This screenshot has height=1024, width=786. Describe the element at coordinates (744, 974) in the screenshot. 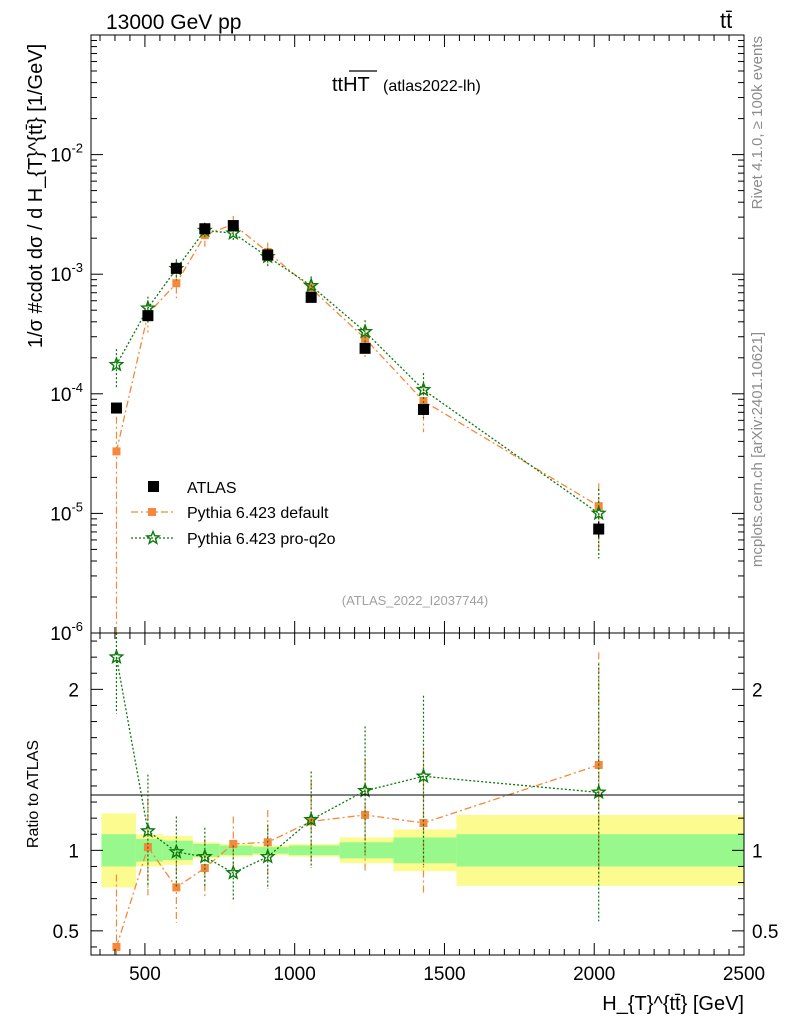

I see `x-tick-label: 2500` at that location.